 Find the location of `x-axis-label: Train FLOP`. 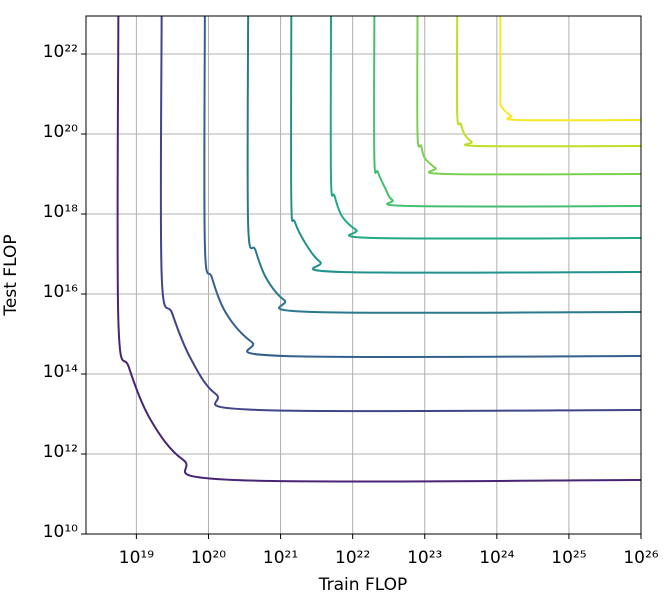

x-axis-label: Train FLOP is located at coordinates (362, 585).